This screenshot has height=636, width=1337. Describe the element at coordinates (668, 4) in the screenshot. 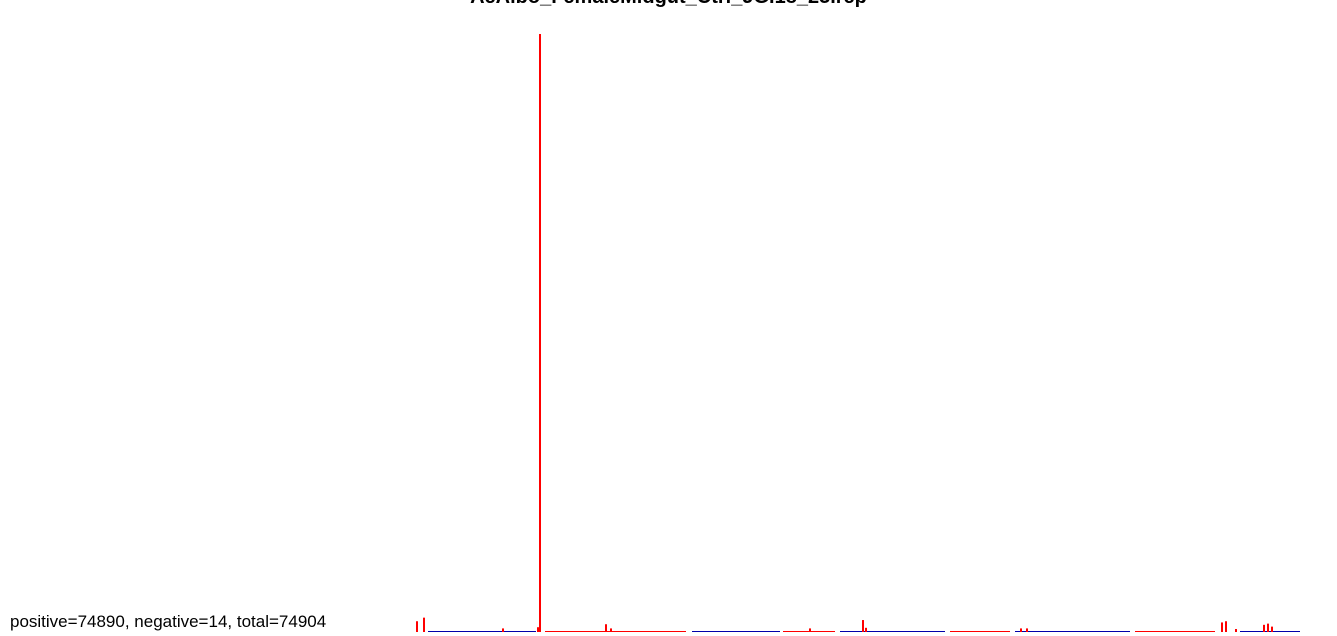

I see `chart-title: AeAlbo_FemaleMidgut_Ctrl_JG.18_23.rep` at that location.